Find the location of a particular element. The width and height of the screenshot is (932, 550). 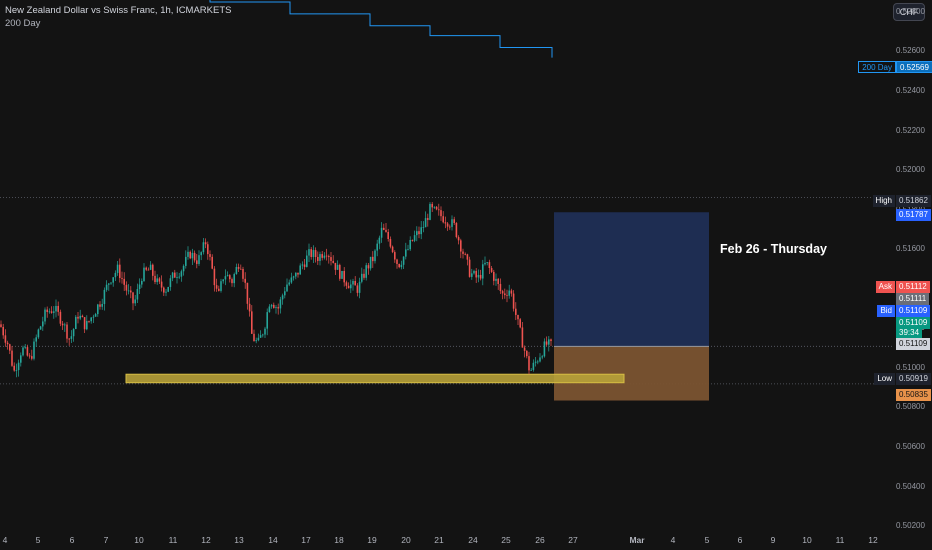

stop-zone is located at coordinates (631, 373).